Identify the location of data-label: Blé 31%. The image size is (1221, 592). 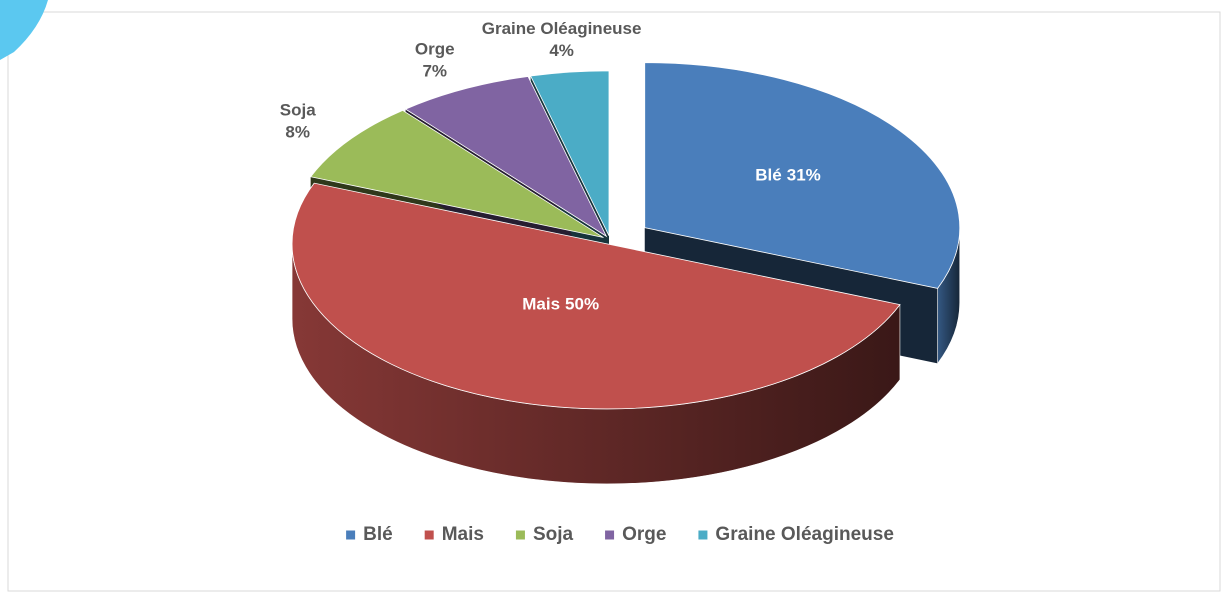
(788, 175).